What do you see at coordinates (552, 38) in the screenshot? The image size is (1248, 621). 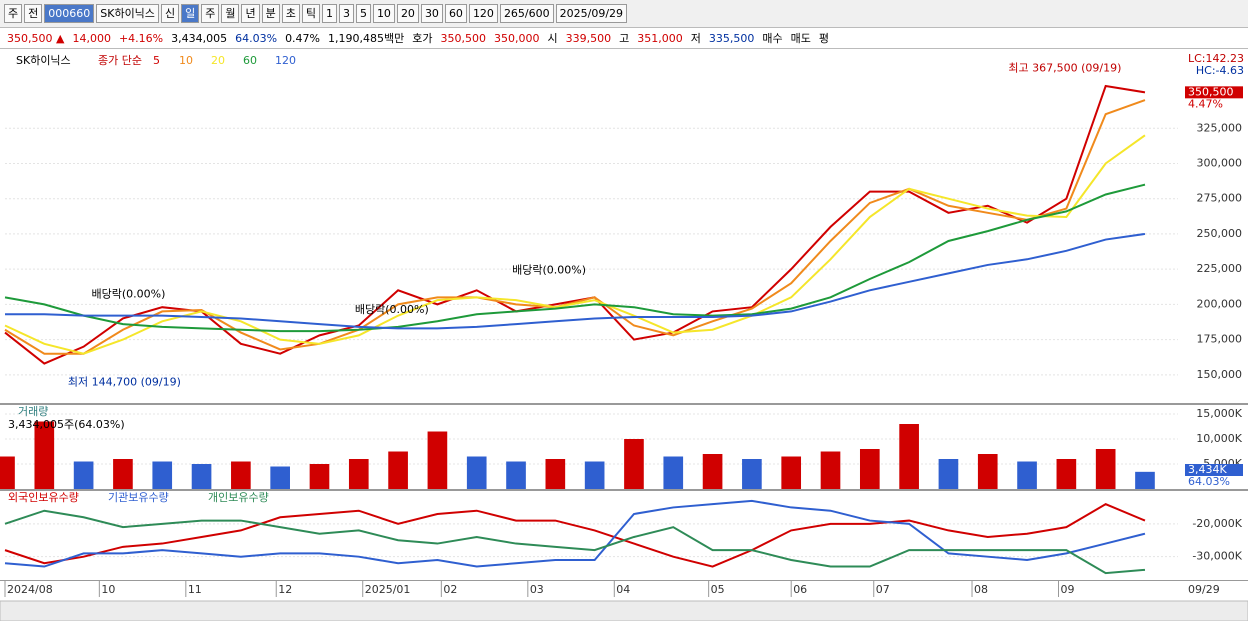 I see `info-field: 시` at bounding box center [552, 38].